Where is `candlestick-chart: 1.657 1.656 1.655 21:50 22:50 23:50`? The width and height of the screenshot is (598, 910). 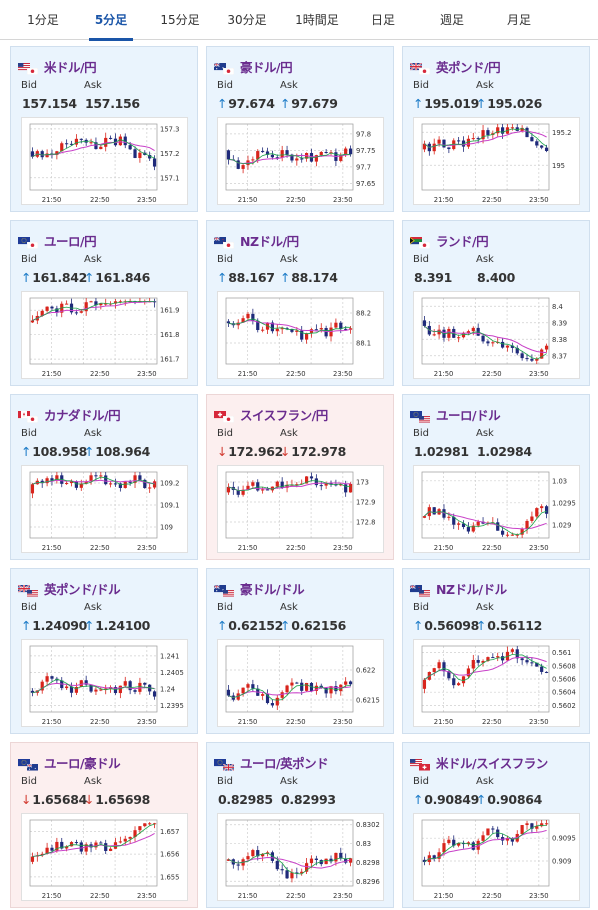
candlestick-chart: 1.657 1.656 1.655 21:50 22:50 23:50 is located at coordinates (104, 857).